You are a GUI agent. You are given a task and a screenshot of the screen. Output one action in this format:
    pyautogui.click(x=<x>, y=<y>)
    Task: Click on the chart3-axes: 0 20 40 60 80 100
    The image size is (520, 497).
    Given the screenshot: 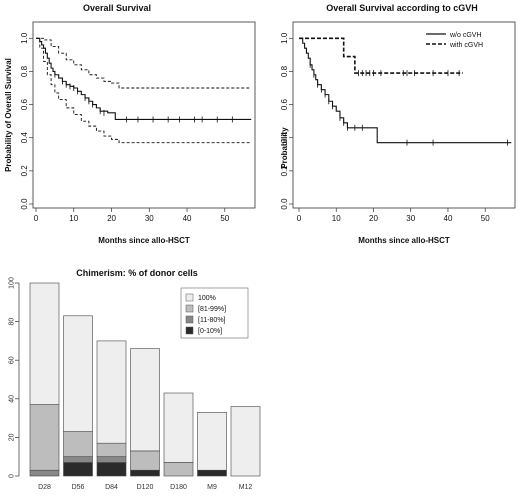 What is the action you would take?
    pyautogui.click(x=14, y=377)
    